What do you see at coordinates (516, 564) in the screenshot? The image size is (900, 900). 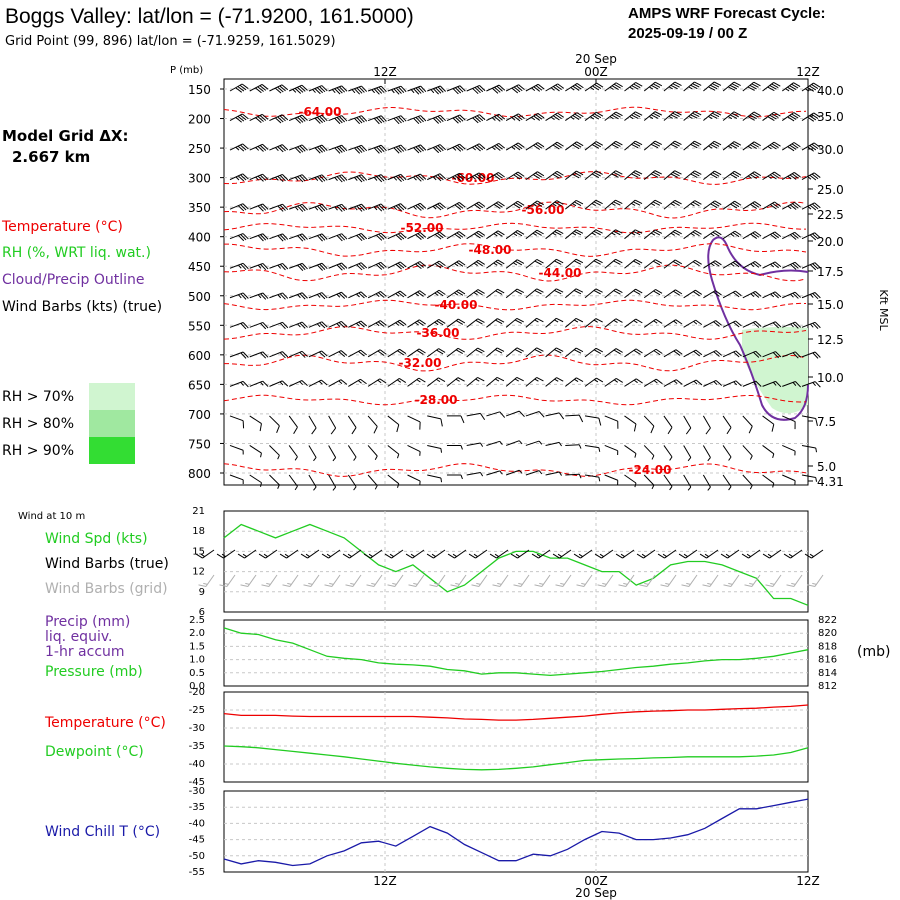 I see `wind-10m-series-line` at bounding box center [516, 564].